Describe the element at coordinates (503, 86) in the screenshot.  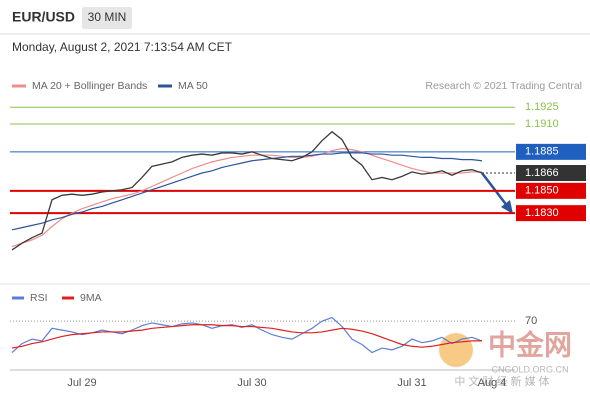
I see `credit: Research © 2021 Trading Central` at that location.